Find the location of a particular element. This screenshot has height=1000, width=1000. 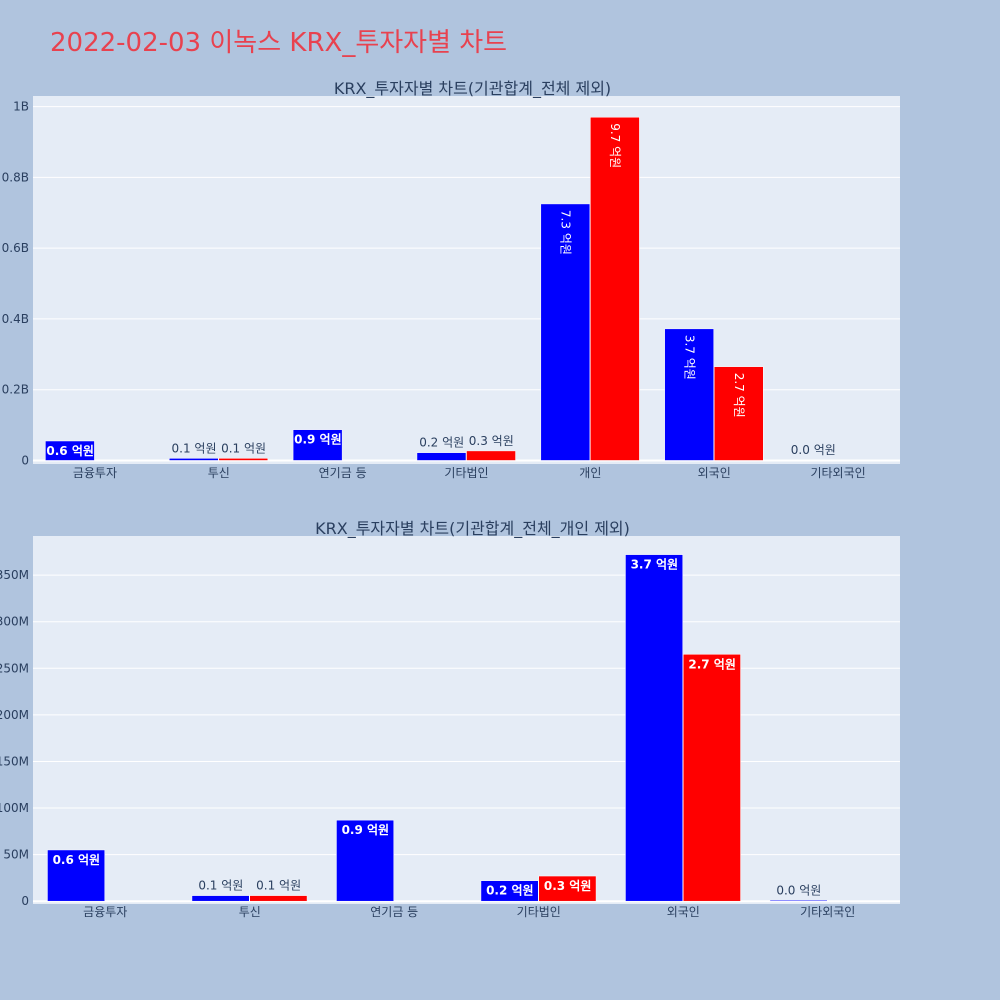

chart-title: KRX_투자자별 차트(기관합계_전체 제외) is located at coordinates (472, 89).